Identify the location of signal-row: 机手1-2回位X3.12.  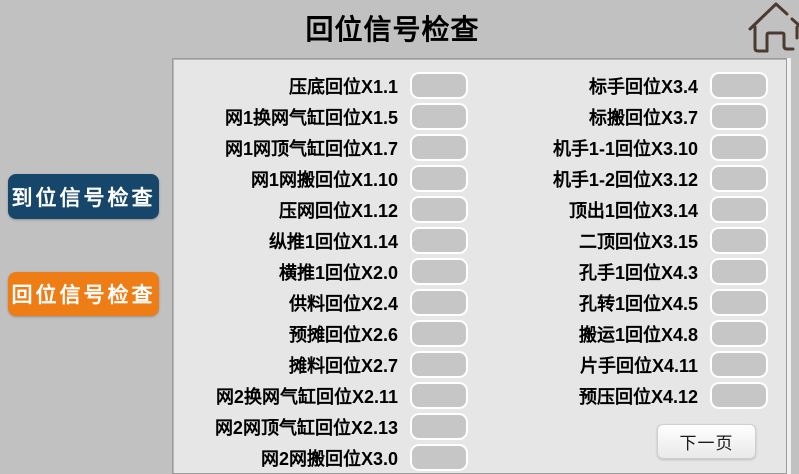
(624, 178).